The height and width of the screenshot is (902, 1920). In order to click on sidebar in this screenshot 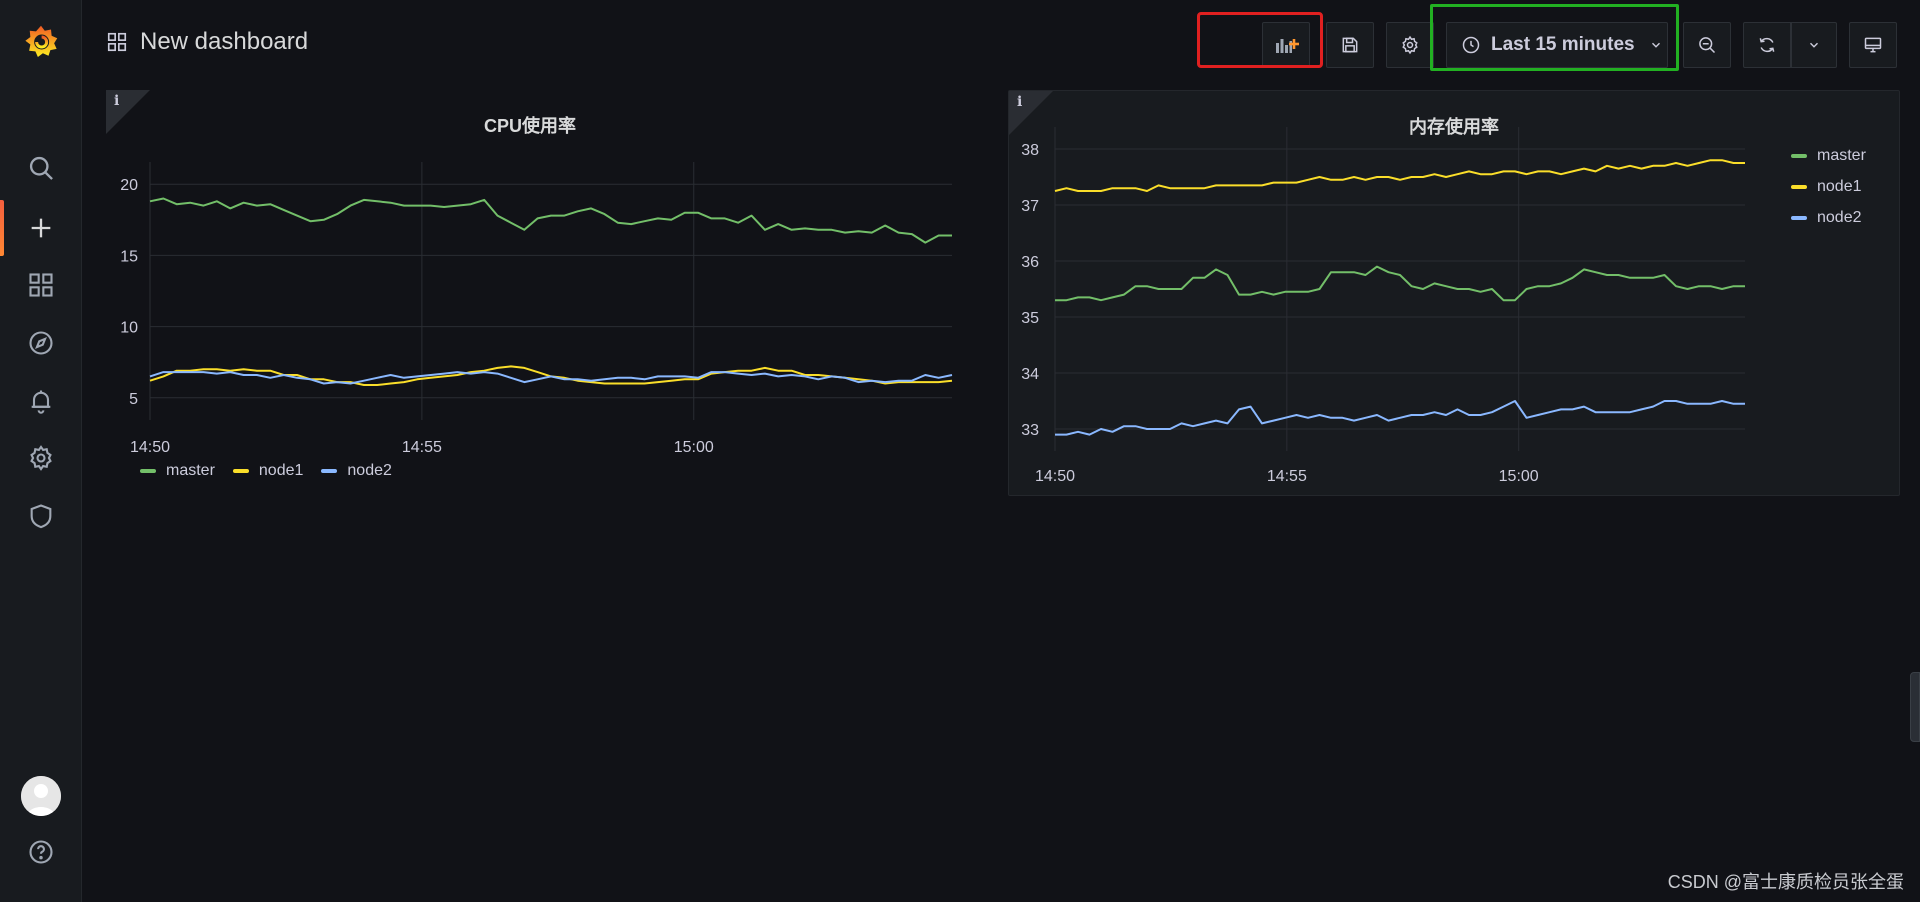, I will do `click(41, 451)`.